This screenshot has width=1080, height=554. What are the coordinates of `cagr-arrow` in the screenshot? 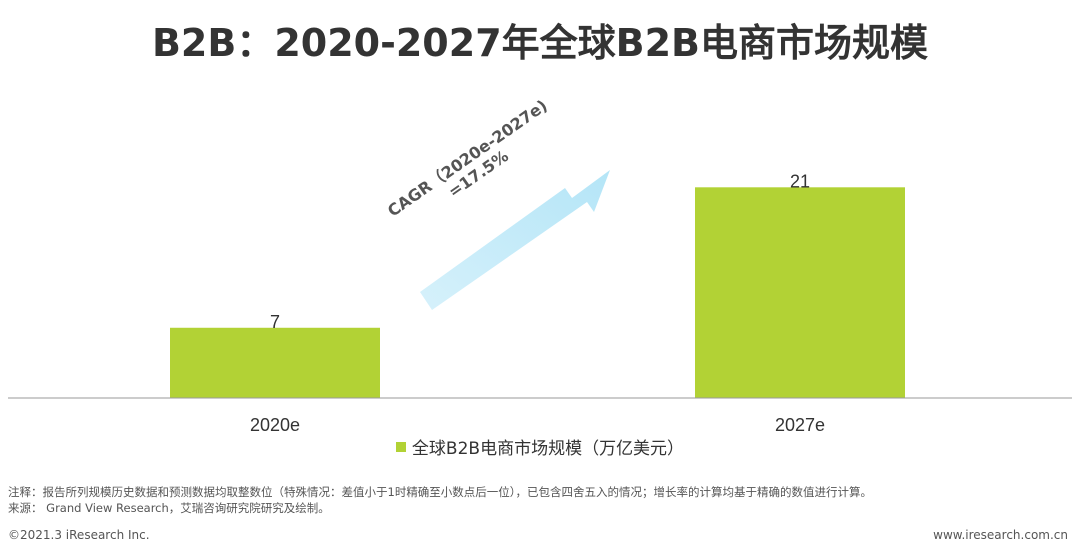 It's located at (510, 225).